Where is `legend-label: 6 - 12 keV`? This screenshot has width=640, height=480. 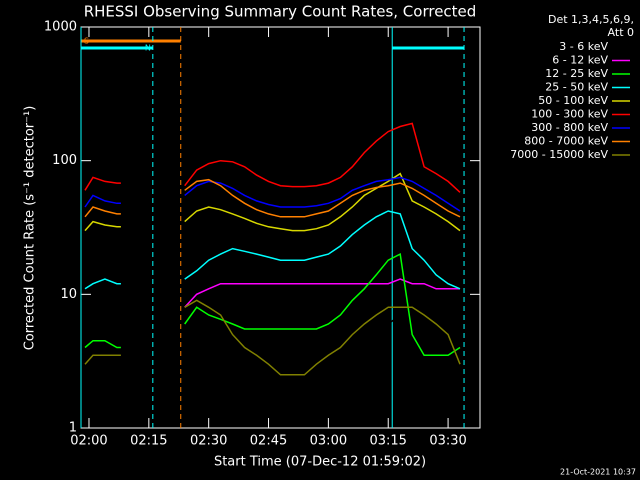 legend-label: 6 - 12 keV is located at coordinates (580, 60).